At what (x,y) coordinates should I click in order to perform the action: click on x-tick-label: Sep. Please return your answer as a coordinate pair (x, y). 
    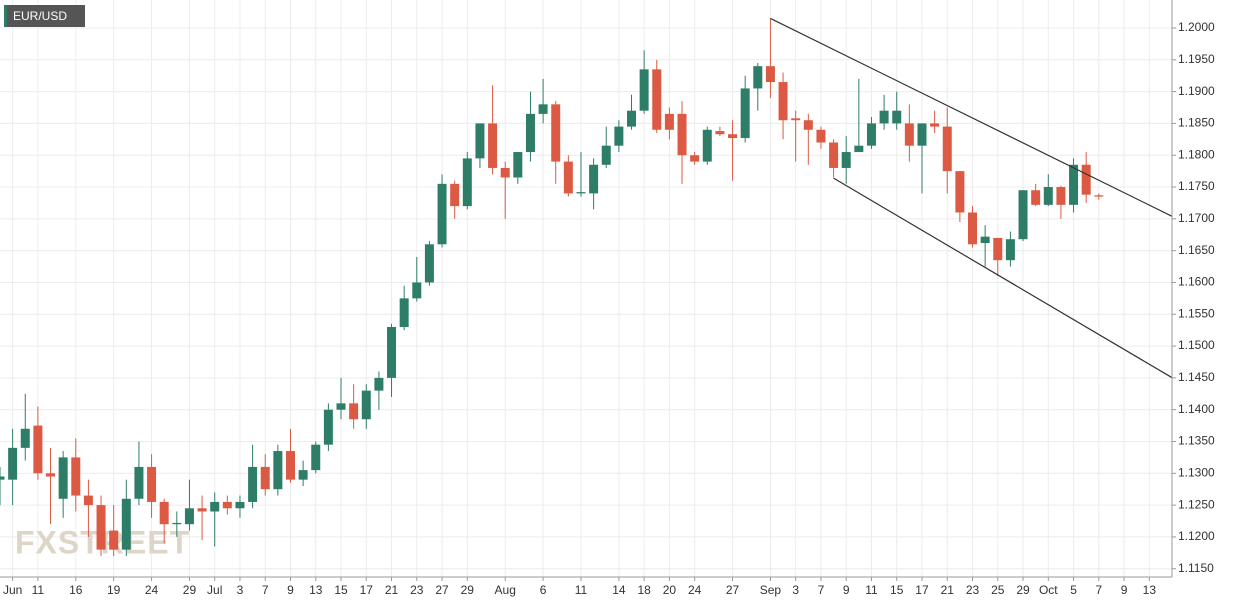
    Looking at the image, I should click on (771, 590).